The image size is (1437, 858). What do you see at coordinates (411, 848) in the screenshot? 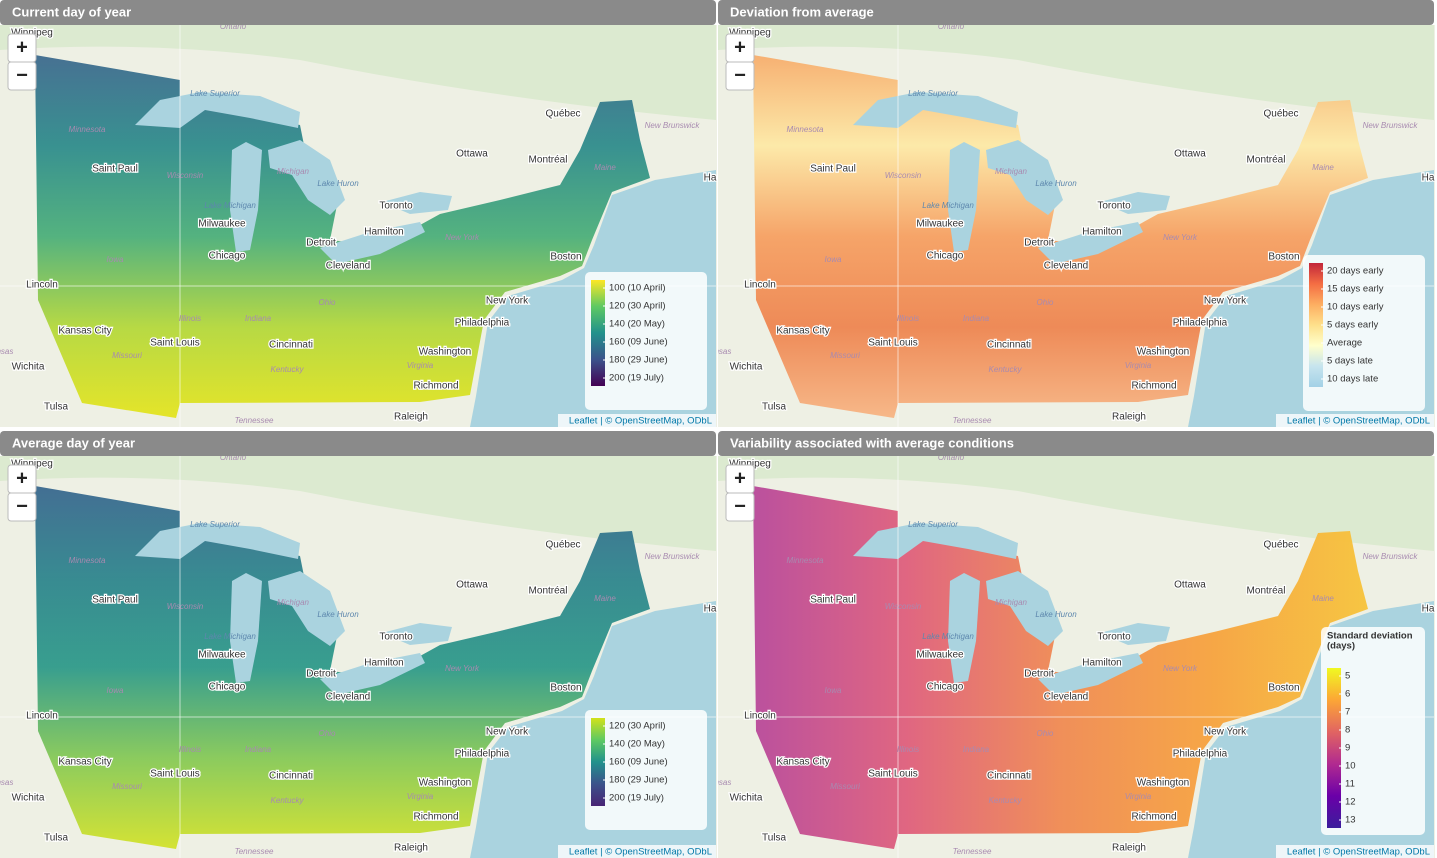
I see `map-label: Raleigh` at bounding box center [411, 848].